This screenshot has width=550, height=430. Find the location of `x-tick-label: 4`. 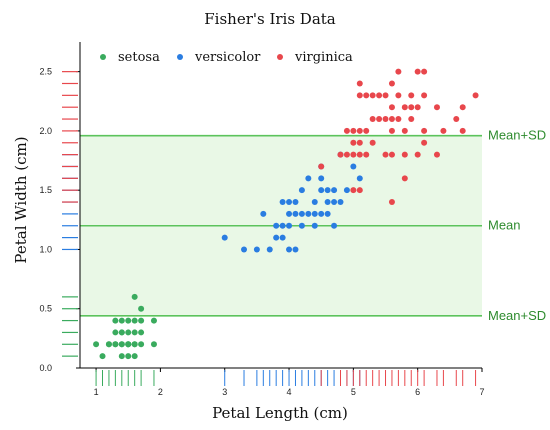

x-tick-label: 4 is located at coordinates (289, 392).